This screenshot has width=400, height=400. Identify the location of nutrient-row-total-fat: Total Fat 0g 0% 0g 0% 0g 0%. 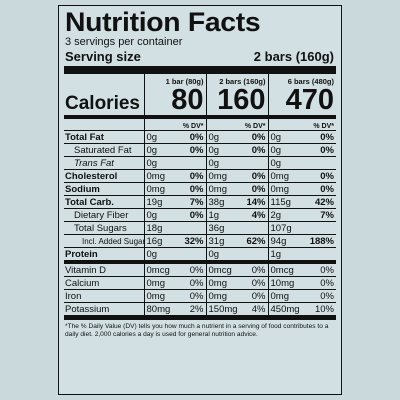
(200, 137).